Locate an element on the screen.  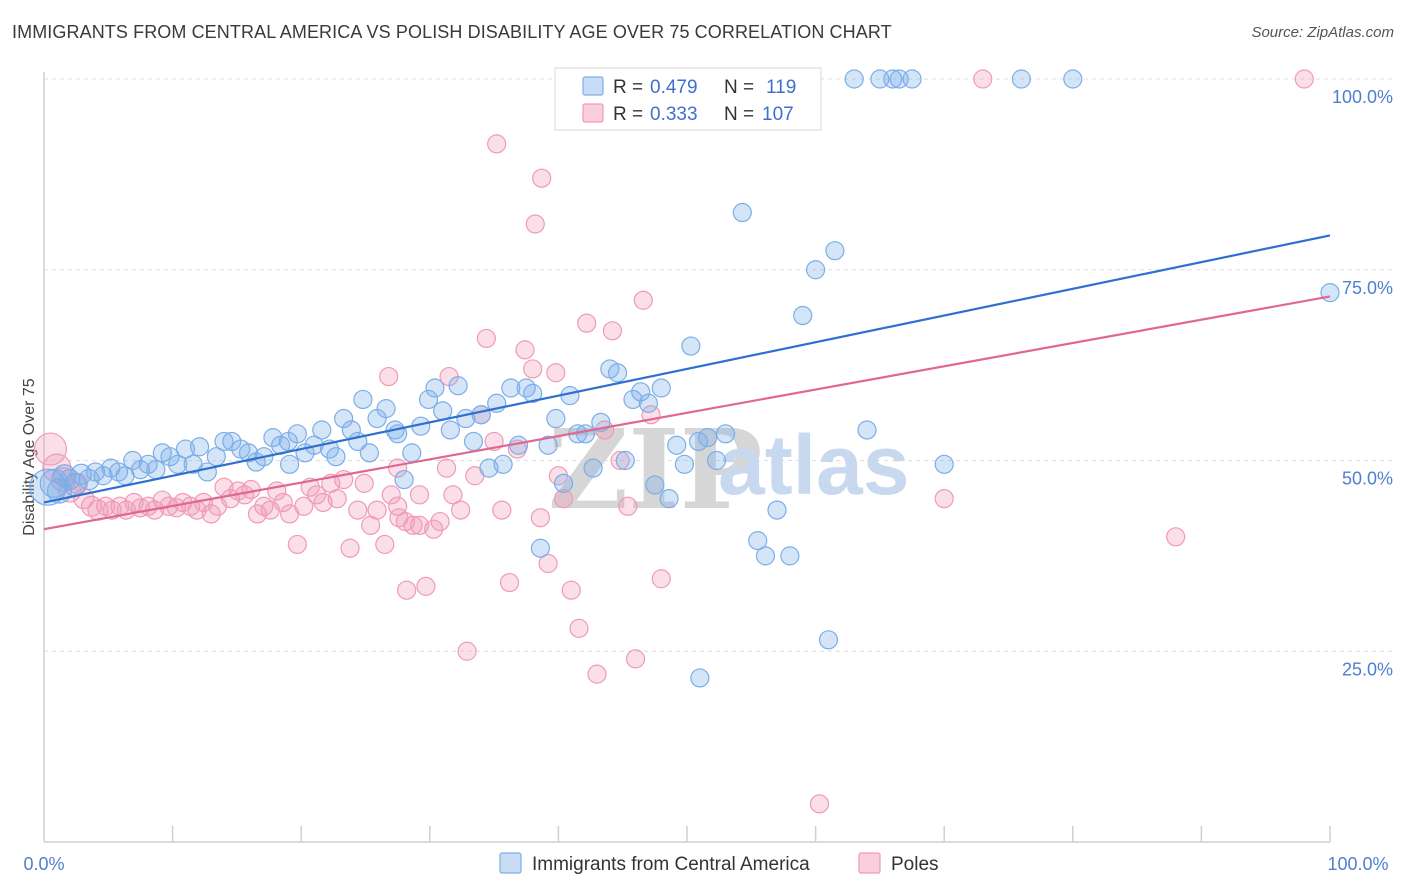
y-tick-label-25: 25.0% is located at coordinates (1367, 669).